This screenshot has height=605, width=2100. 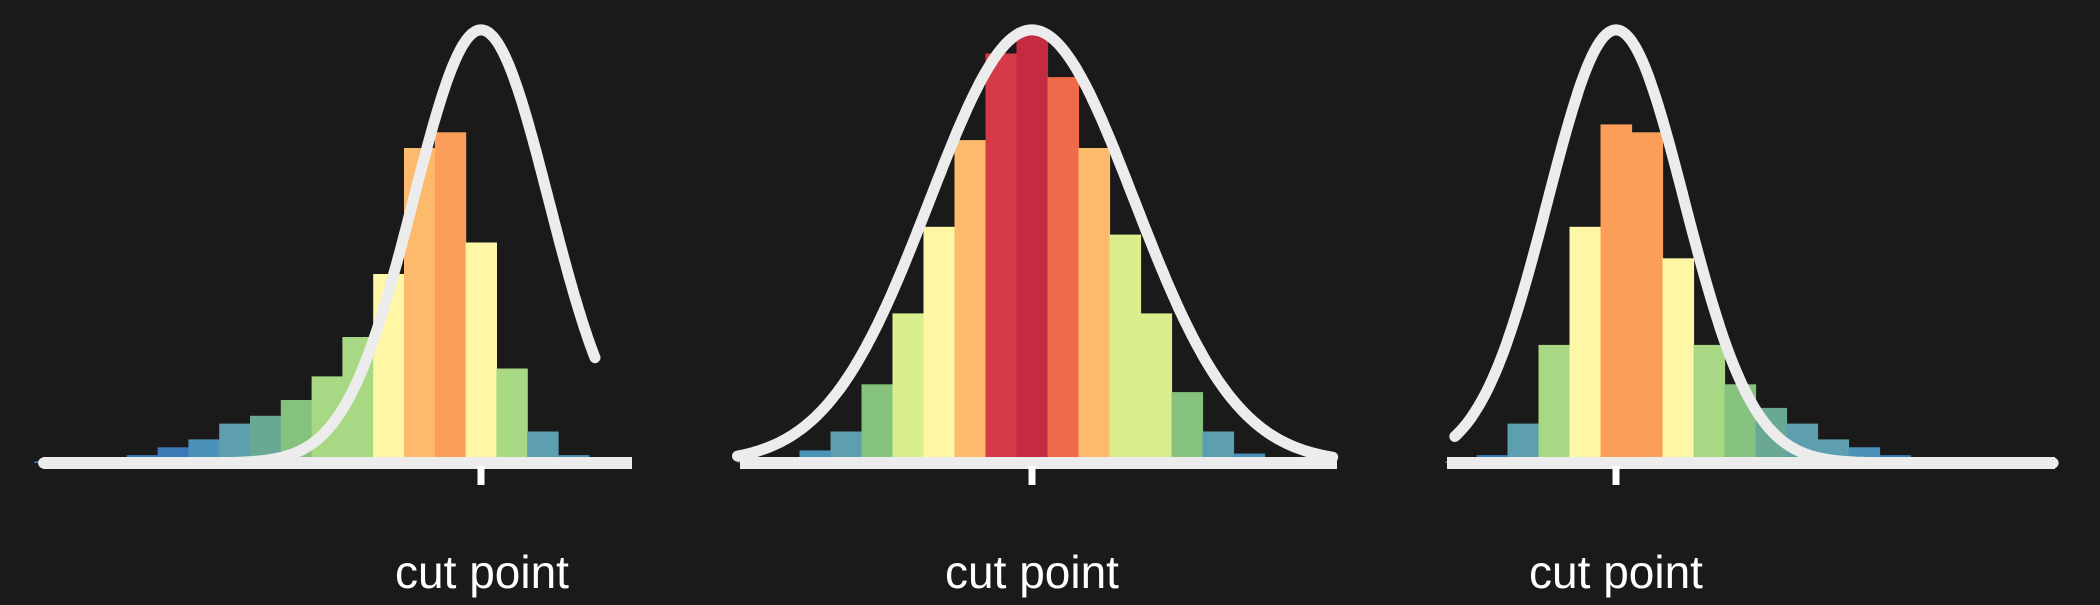 What do you see at coordinates (1032, 572) in the screenshot?
I see `cut-point-label-middle: cut point` at bounding box center [1032, 572].